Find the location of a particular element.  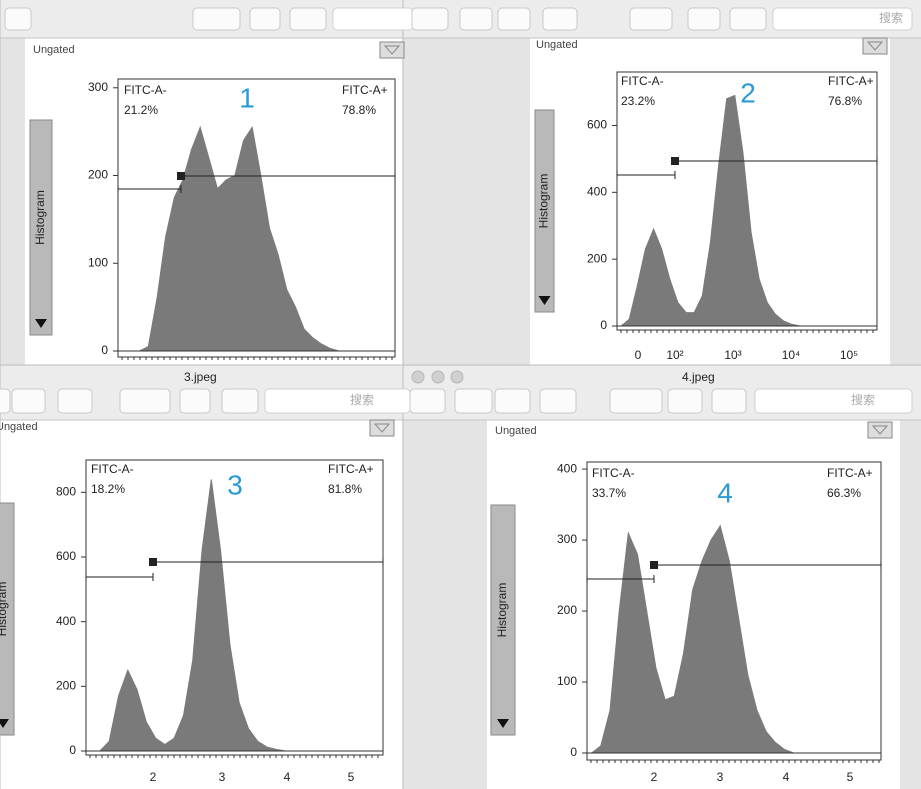

x-tick-label: 10² is located at coordinates (674, 355).